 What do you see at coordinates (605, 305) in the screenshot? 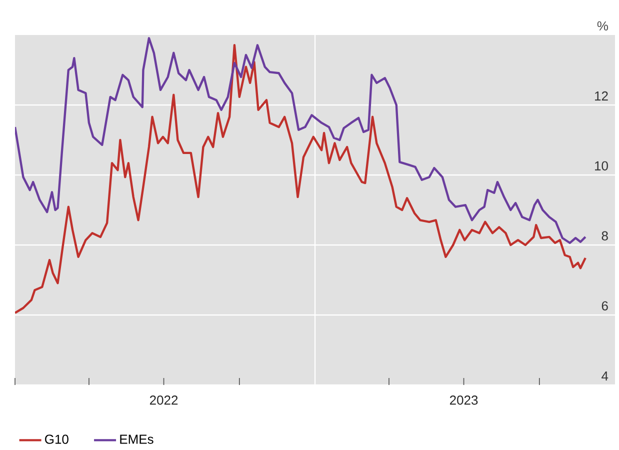
I see `y-tick-label: 6` at bounding box center [605, 305].